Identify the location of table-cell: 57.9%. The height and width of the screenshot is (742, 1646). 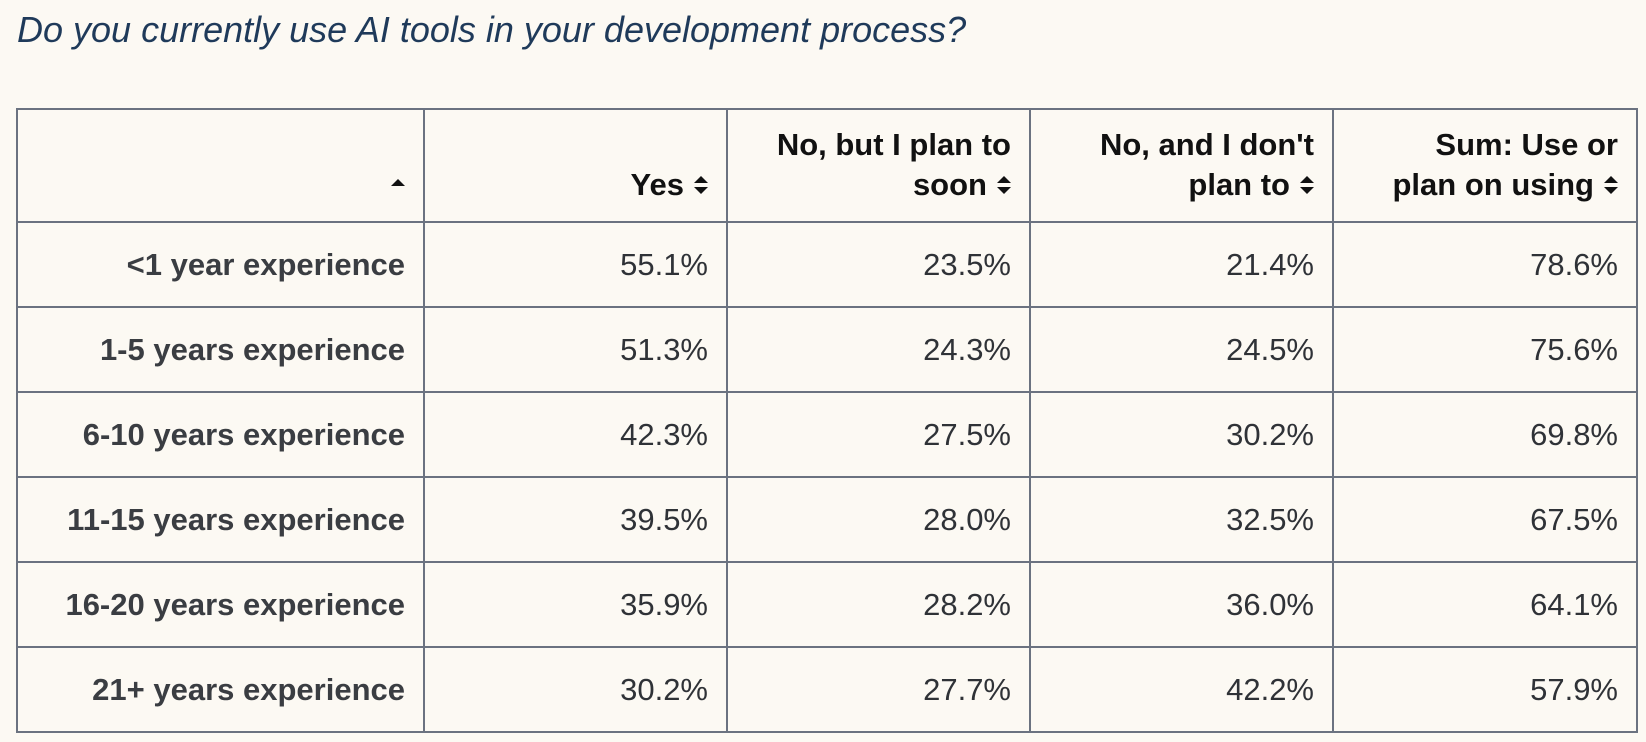
(1485, 689).